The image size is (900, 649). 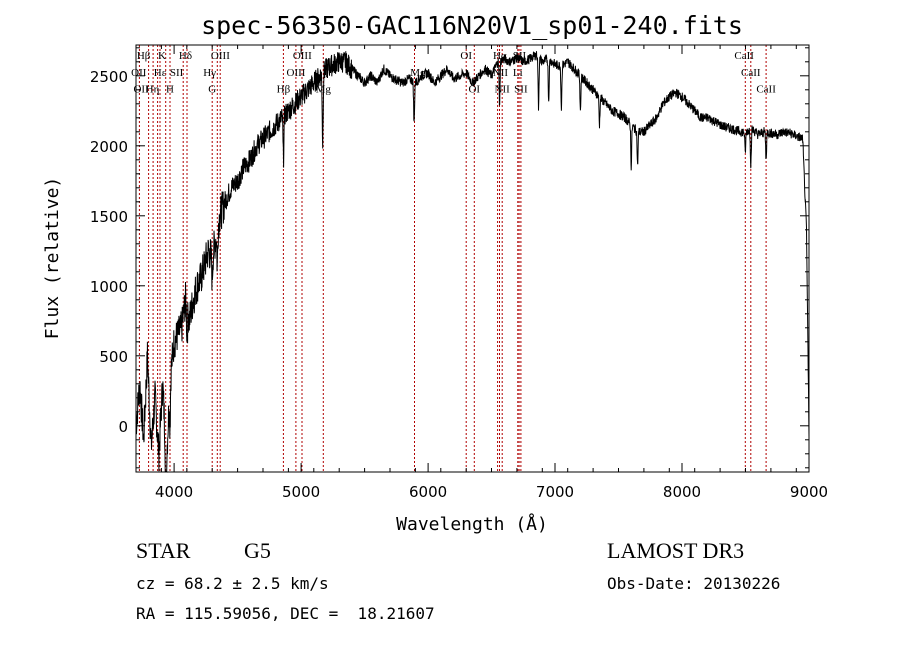 What do you see at coordinates (113, 357) in the screenshot?
I see `y-tick-label: 500` at bounding box center [113, 357].